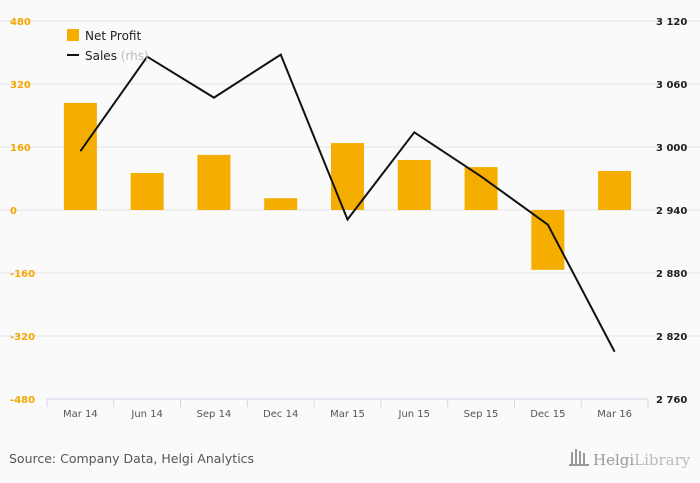  Describe the element at coordinates (671, 148) in the screenshot. I see `right-axis-tick-label: 3 000` at that location.